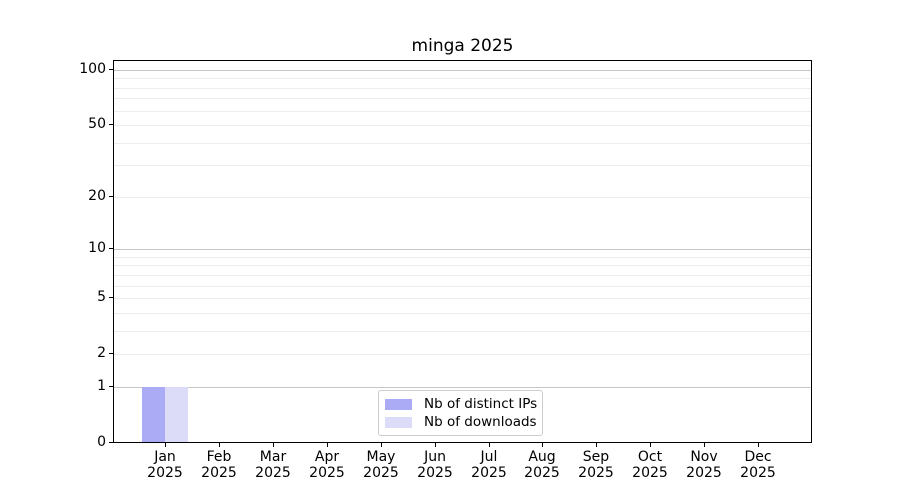  Describe the element at coordinates (92, 69) in the screenshot. I see `y-tick-label: 100` at that location.